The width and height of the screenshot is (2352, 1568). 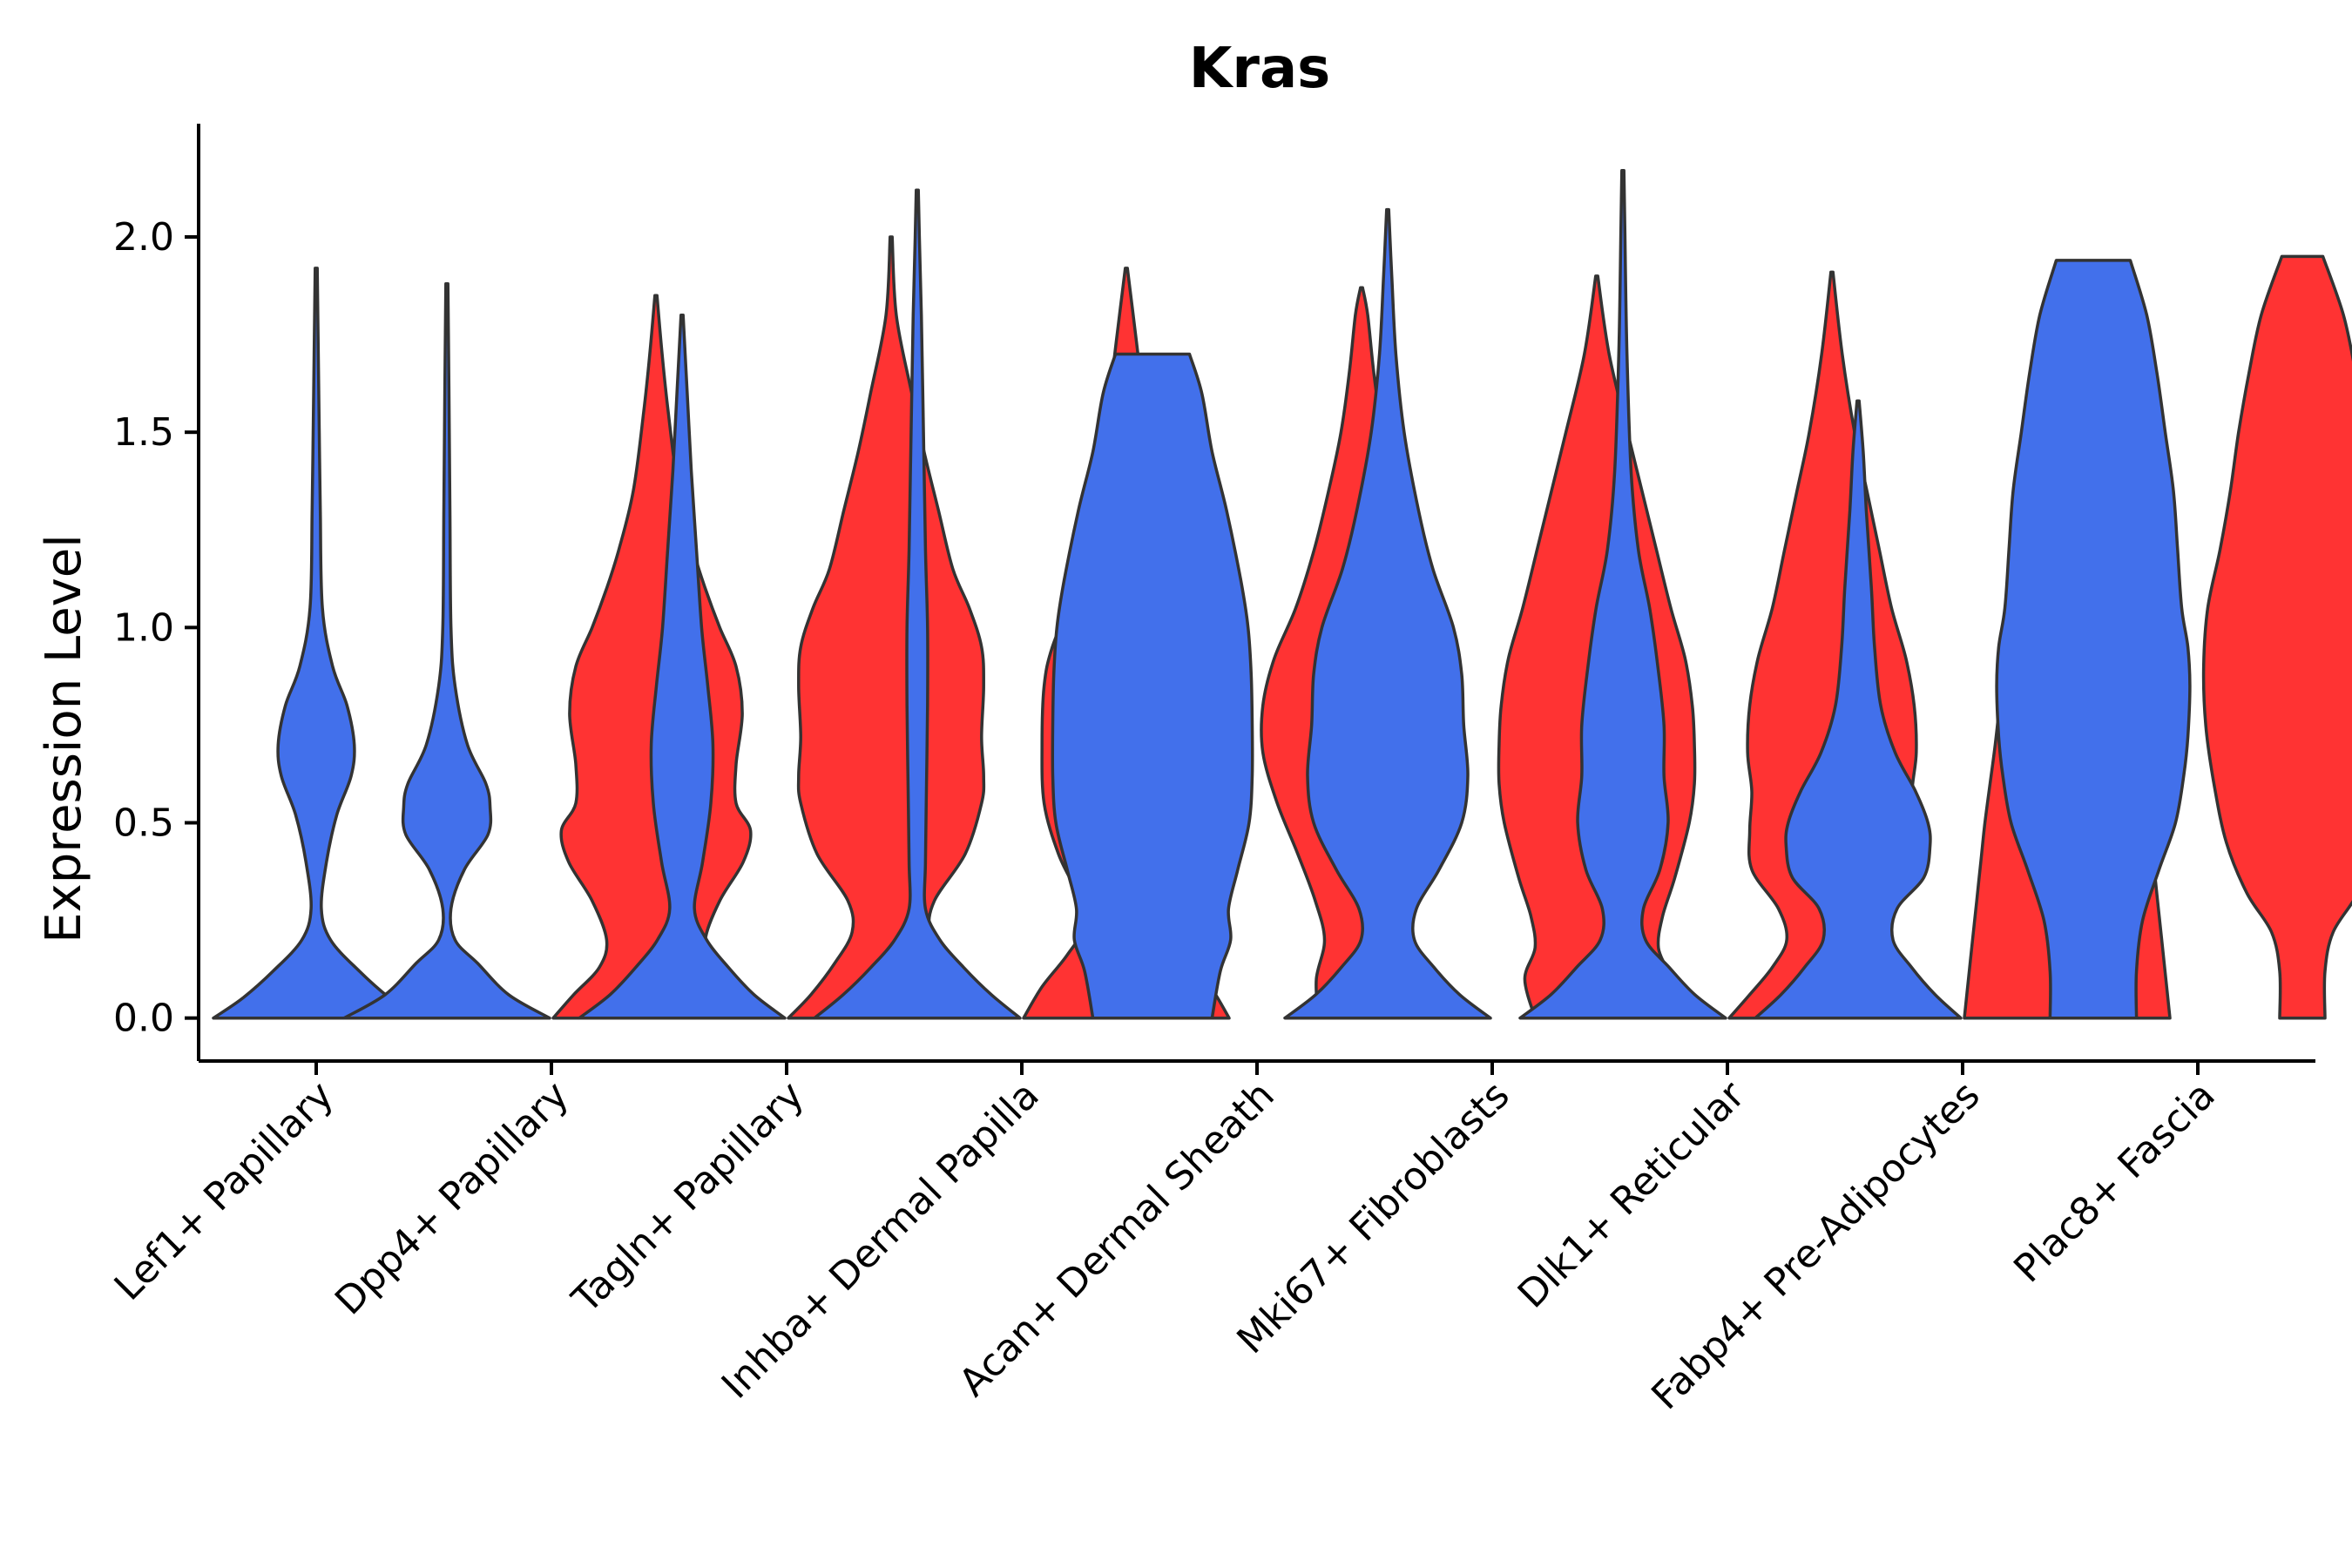 What do you see at coordinates (452, 1198) in the screenshot?
I see `x-tick-label: Dpp4+ Papillary` at bounding box center [452, 1198].